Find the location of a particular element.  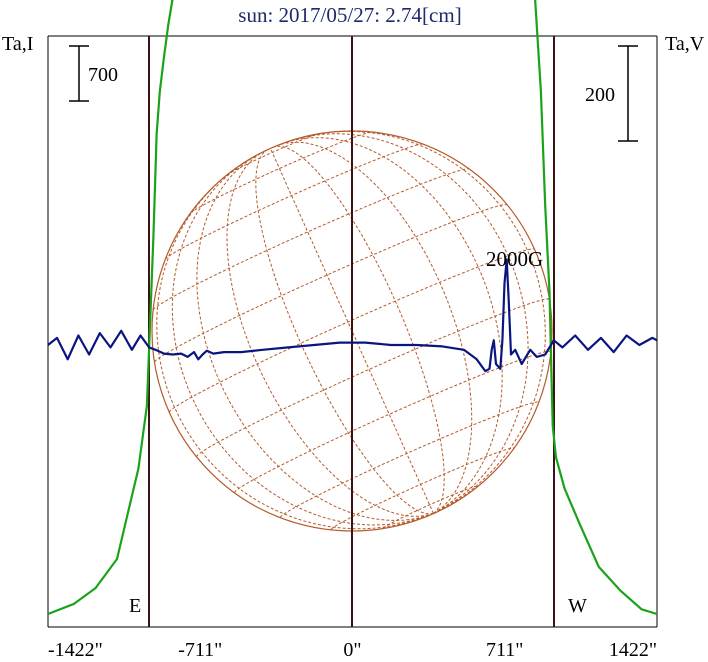

left-scale-label: 700 is located at coordinates (103, 75).